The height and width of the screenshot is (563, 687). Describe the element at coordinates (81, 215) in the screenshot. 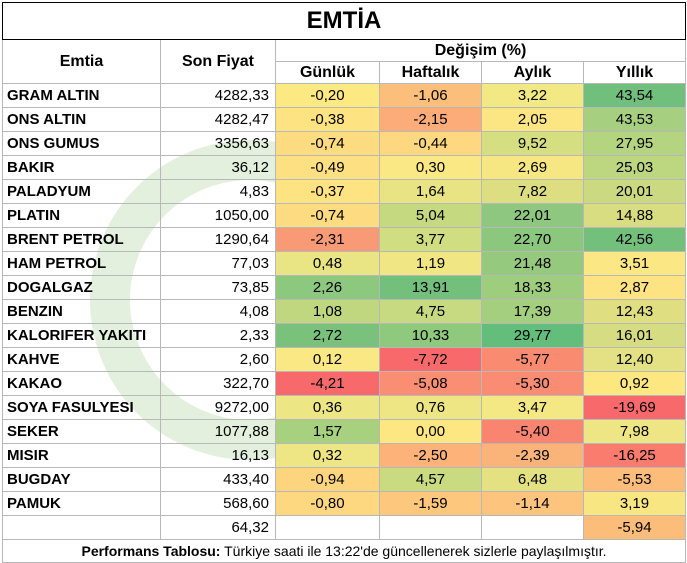

I see `commodity-name-cell: PLATIN` at that location.